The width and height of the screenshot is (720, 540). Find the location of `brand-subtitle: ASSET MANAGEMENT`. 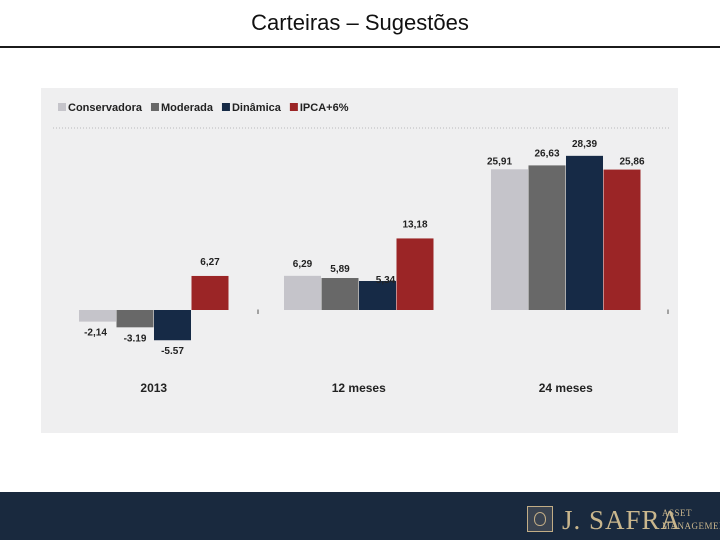

brand-subtitle: ASSET MANAGEMENT is located at coordinates (691, 520).